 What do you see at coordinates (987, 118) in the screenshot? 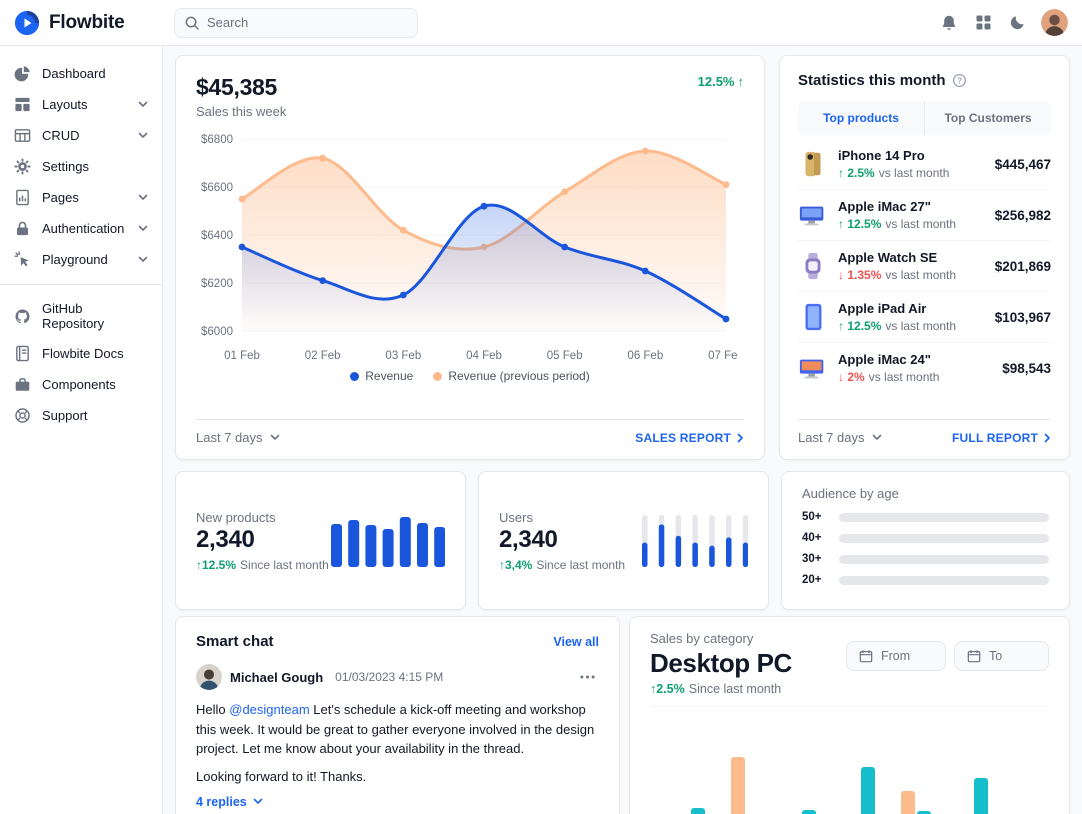
I see `tab-top-customers: Top Customers` at bounding box center [987, 118].